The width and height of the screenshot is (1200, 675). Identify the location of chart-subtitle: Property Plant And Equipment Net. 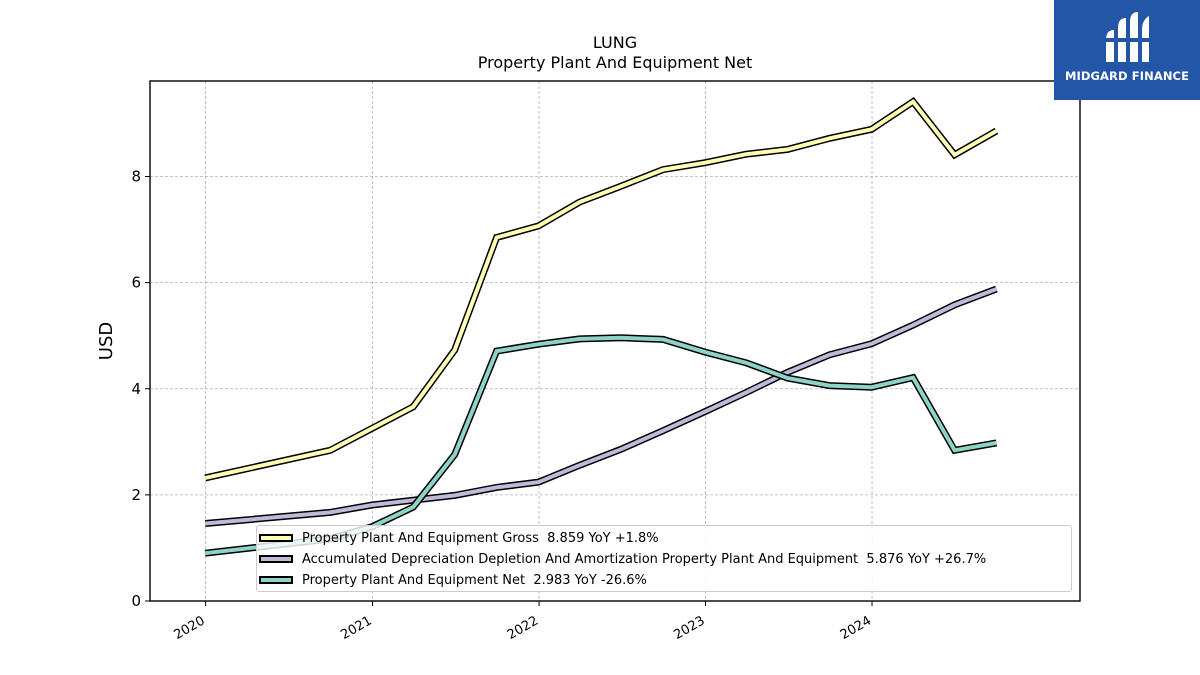
(615, 62).